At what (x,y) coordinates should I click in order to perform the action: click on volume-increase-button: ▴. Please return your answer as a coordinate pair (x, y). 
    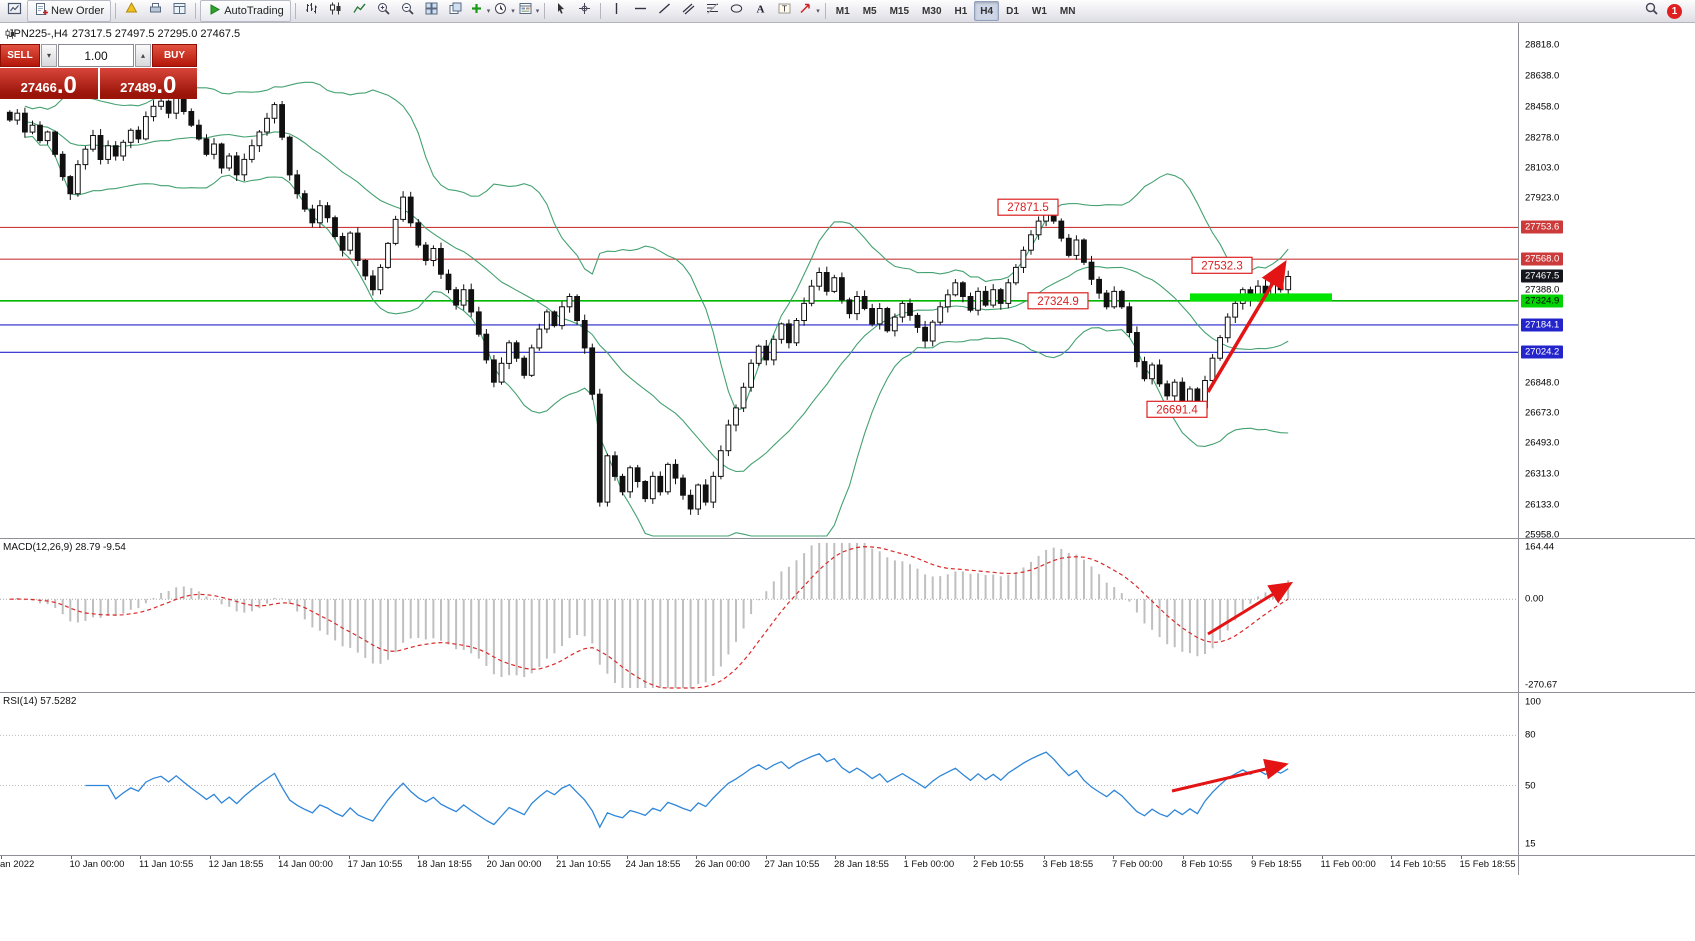
    Looking at the image, I should click on (143, 55).